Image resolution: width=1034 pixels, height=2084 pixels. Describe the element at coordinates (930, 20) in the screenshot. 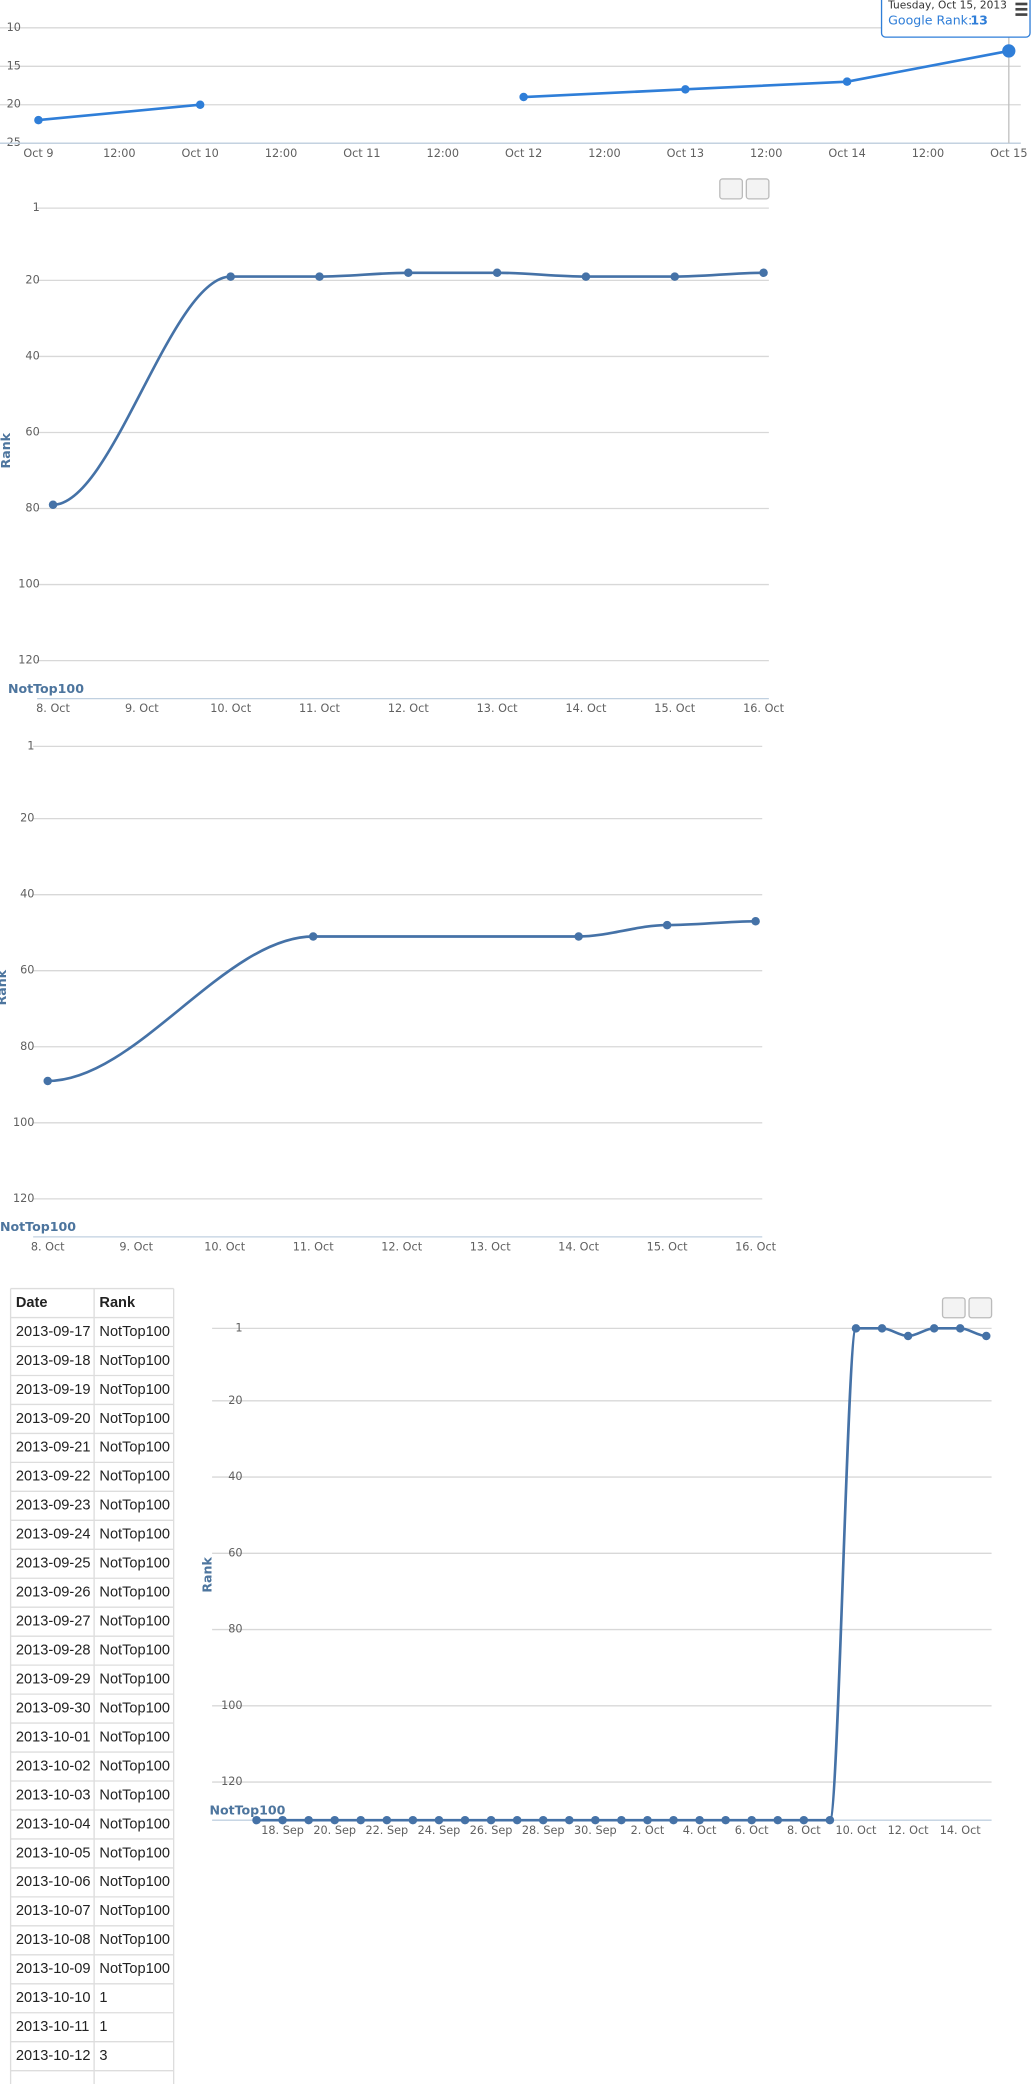

I see `tooltip-label: Google Rank:` at that location.